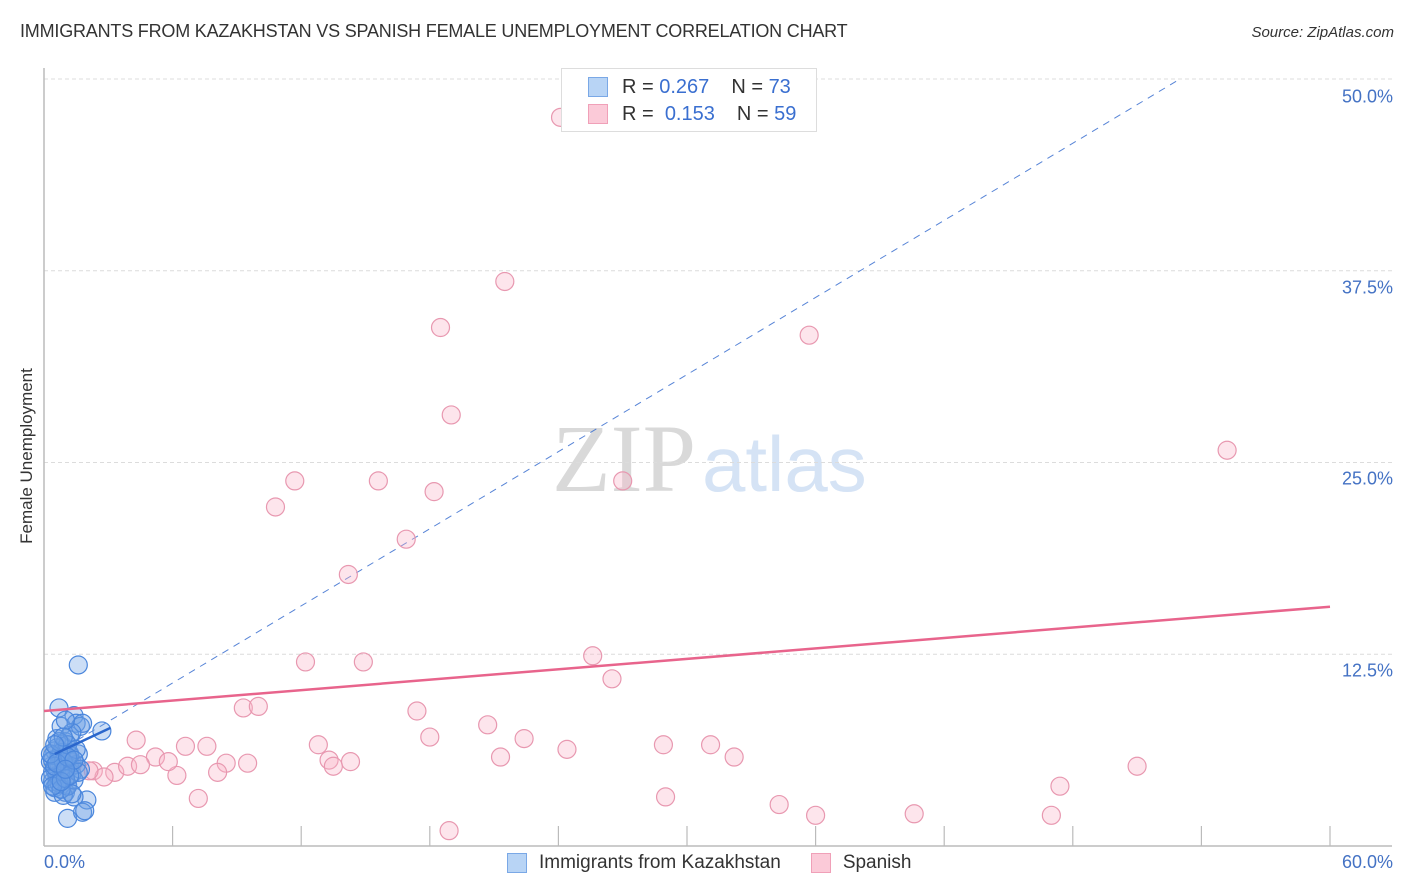  Describe the element at coordinates (785, 113) in the screenshot. I see `n-value: 59` at that location.